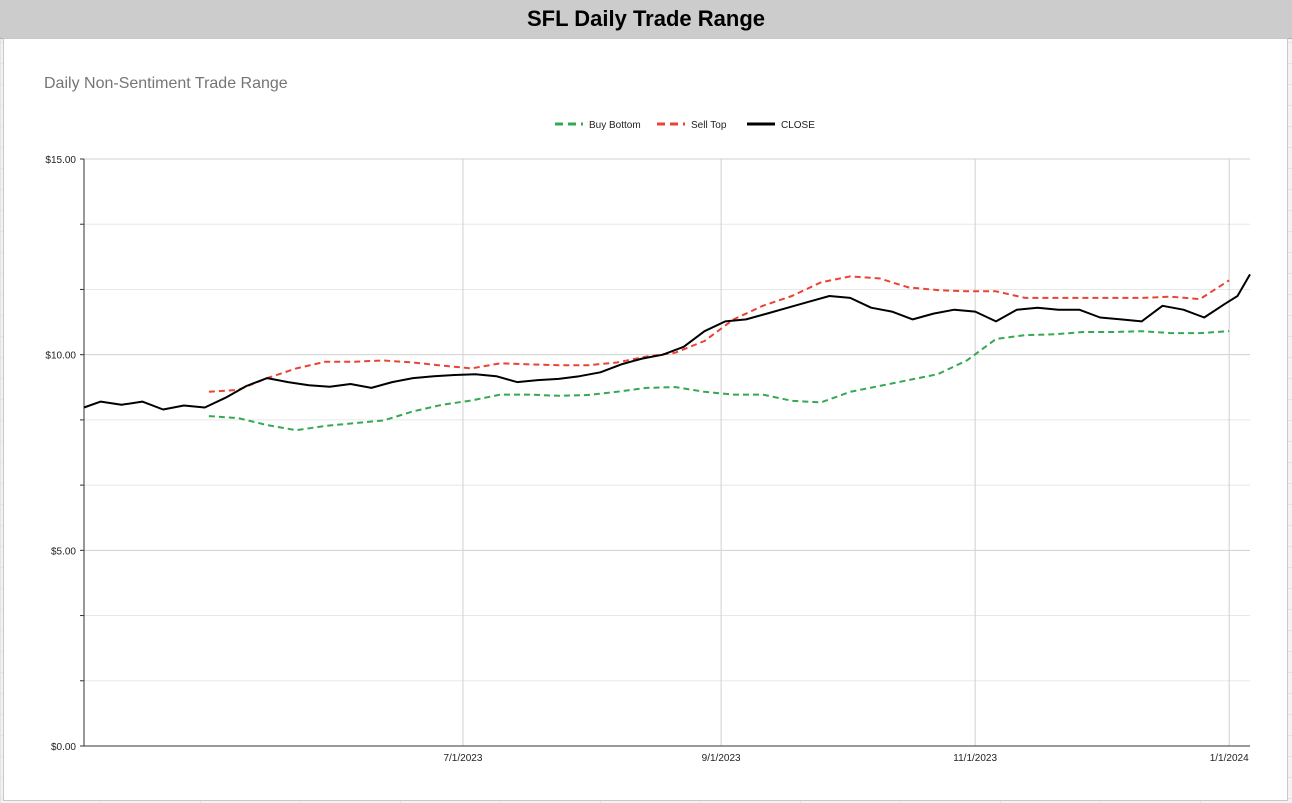 The height and width of the screenshot is (803, 1292). What do you see at coordinates (798, 125) in the screenshot?
I see `legend-label-close: CLOSE` at bounding box center [798, 125].